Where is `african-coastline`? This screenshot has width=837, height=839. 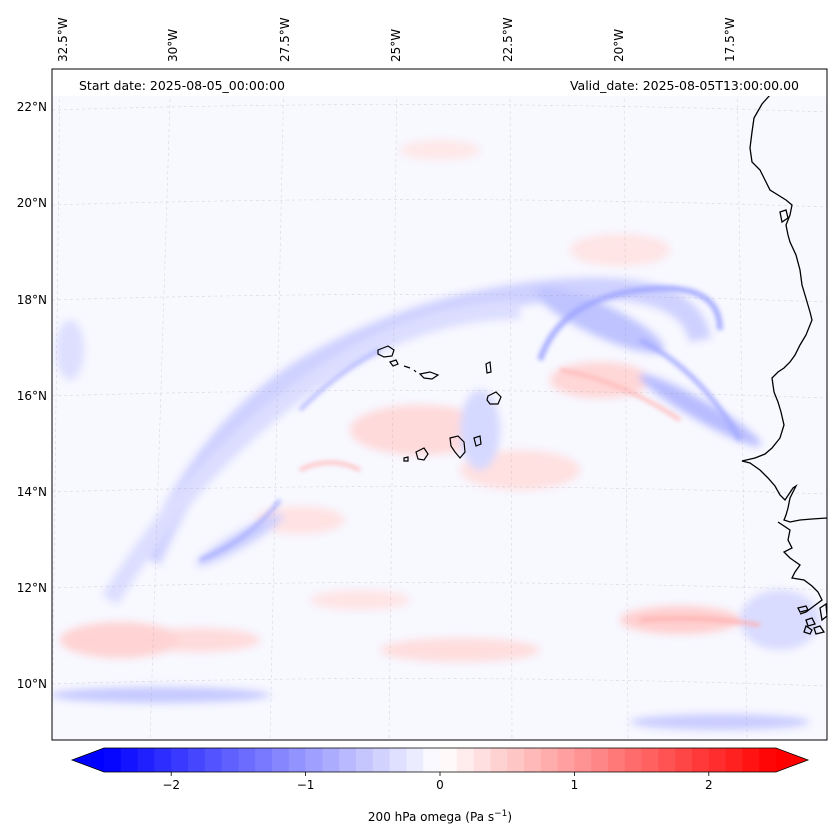 african-coastline is located at coordinates (784, 352).